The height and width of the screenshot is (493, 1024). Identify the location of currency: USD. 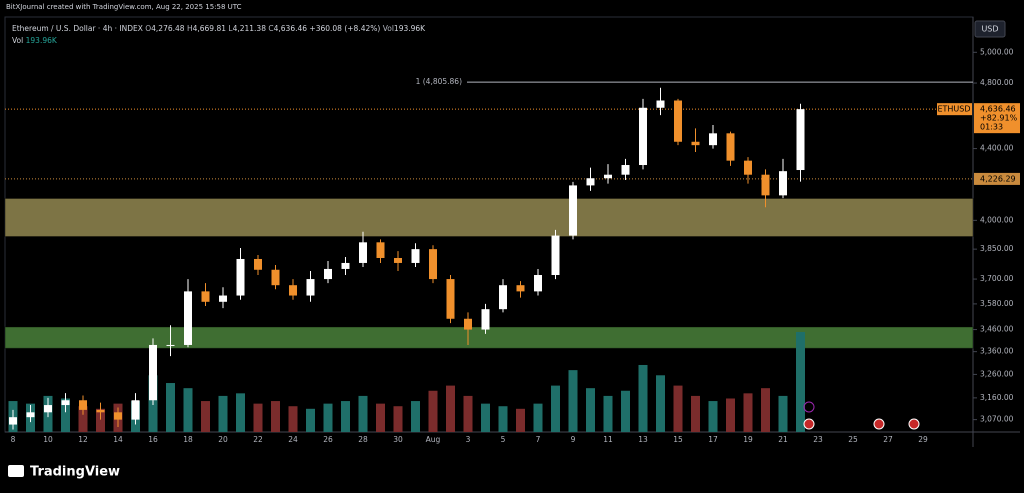
(989, 29).